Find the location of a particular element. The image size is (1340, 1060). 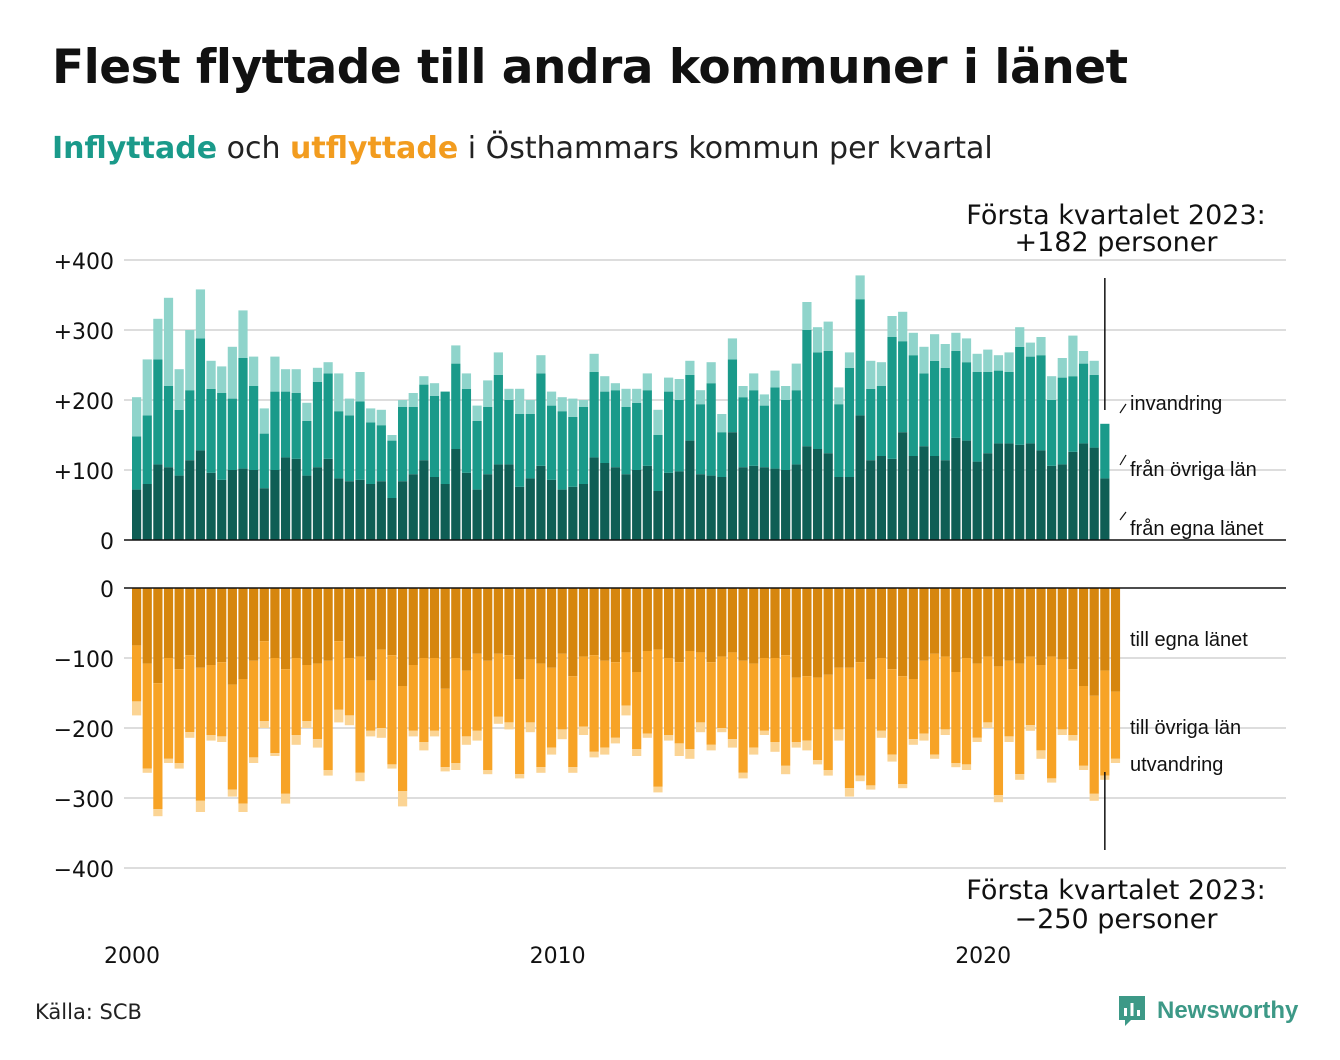

x-tick-label: 2010 is located at coordinates (558, 956).